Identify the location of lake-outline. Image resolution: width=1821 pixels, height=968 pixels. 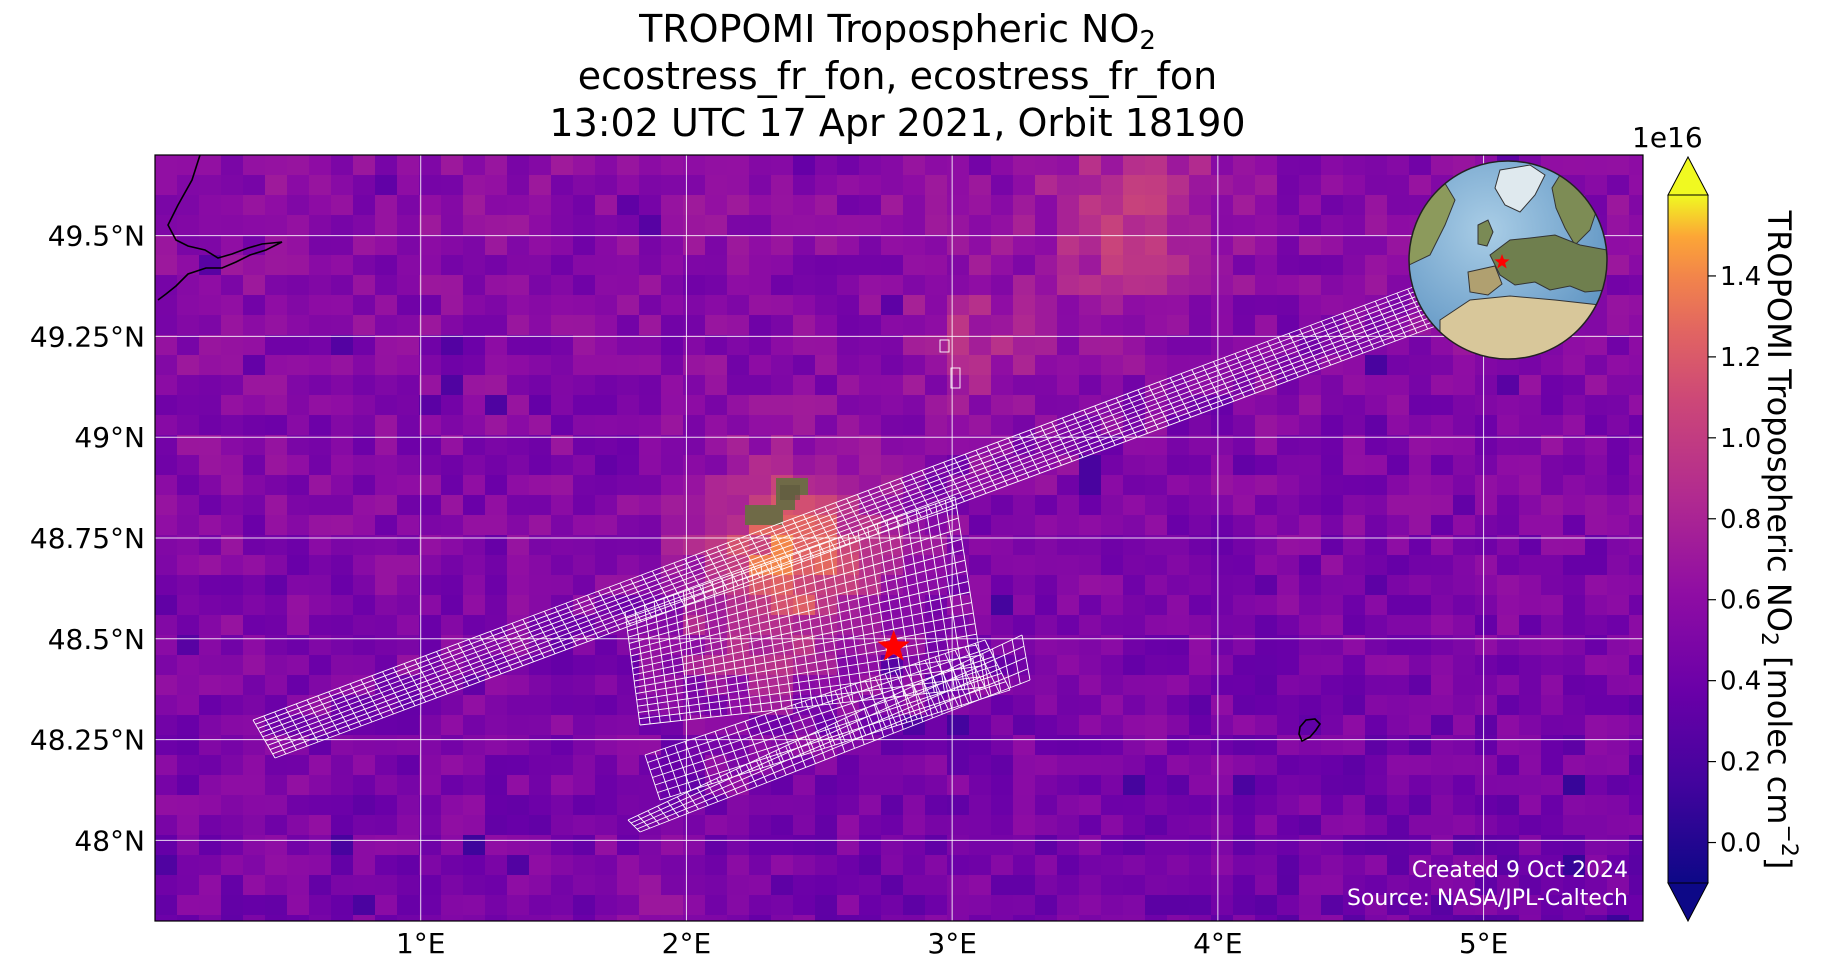
(1310, 730).